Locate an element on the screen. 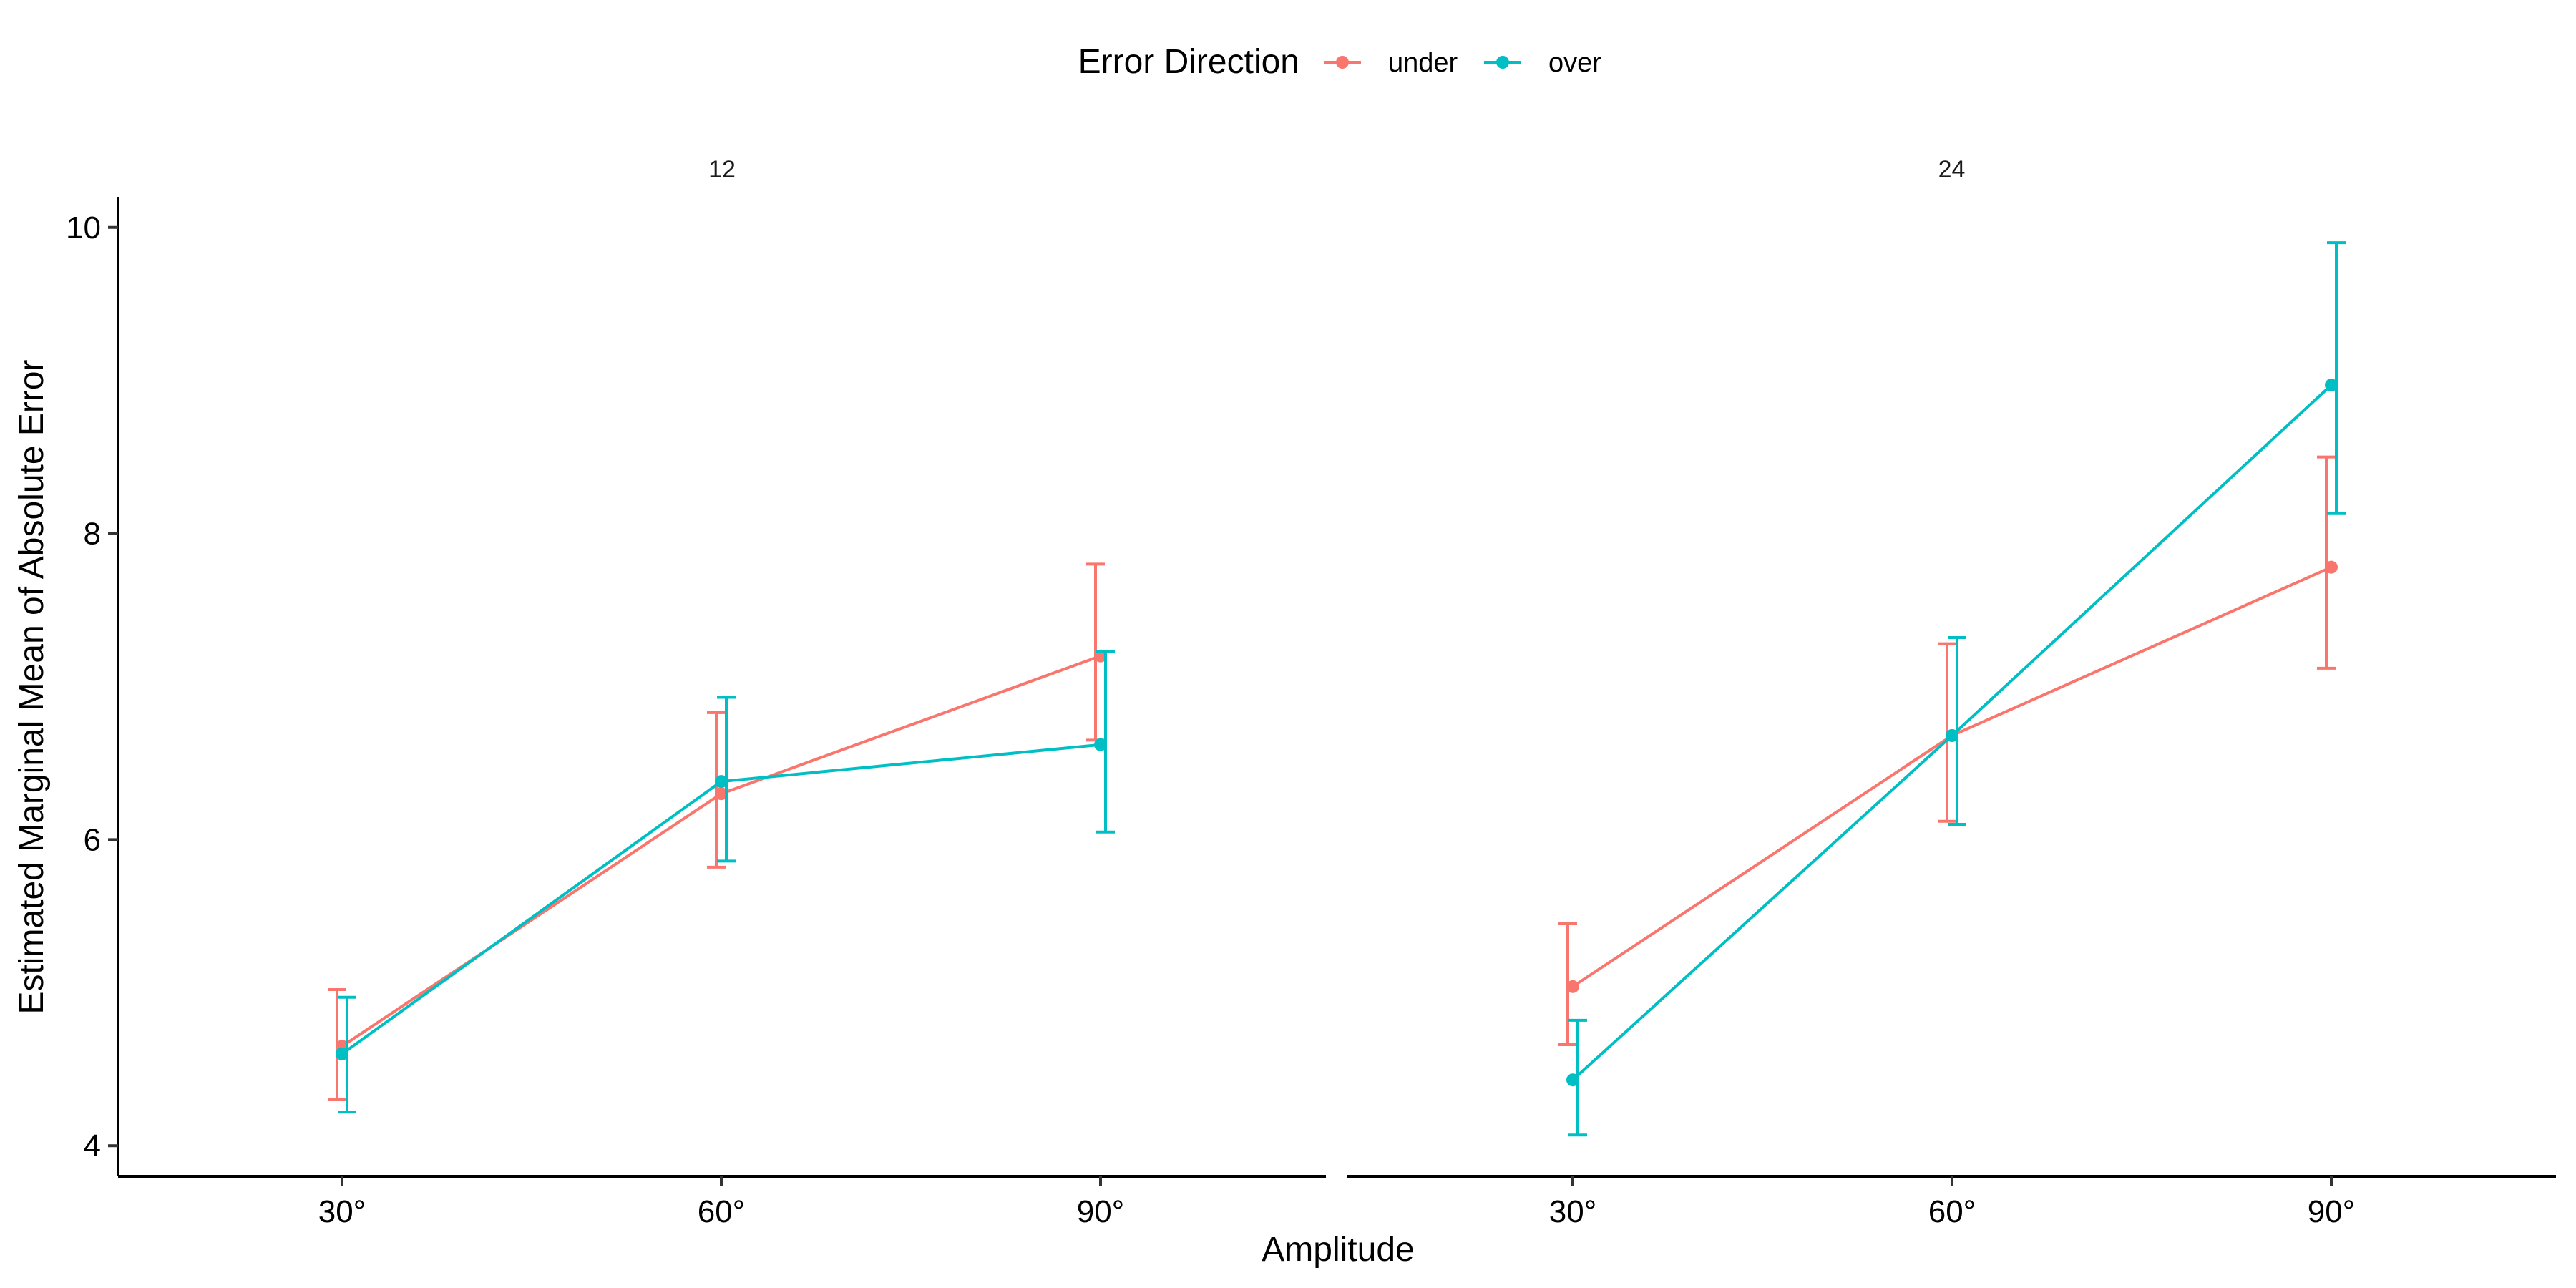 The width and height of the screenshot is (2576, 1288). legend-label: under is located at coordinates (1423, 63).